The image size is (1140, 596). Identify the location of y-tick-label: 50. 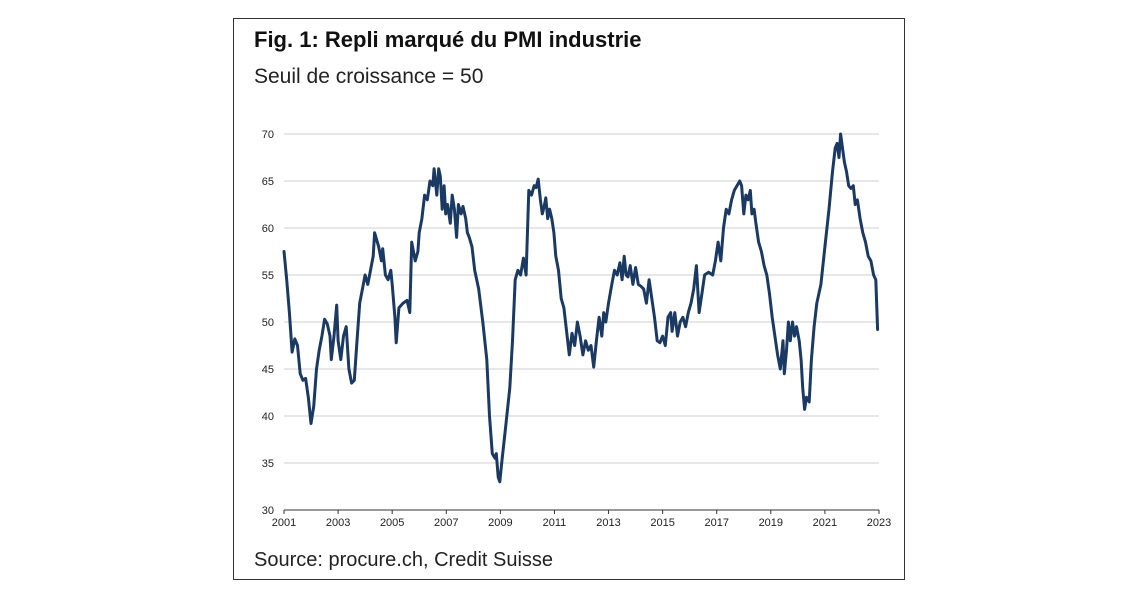
(268, 323).